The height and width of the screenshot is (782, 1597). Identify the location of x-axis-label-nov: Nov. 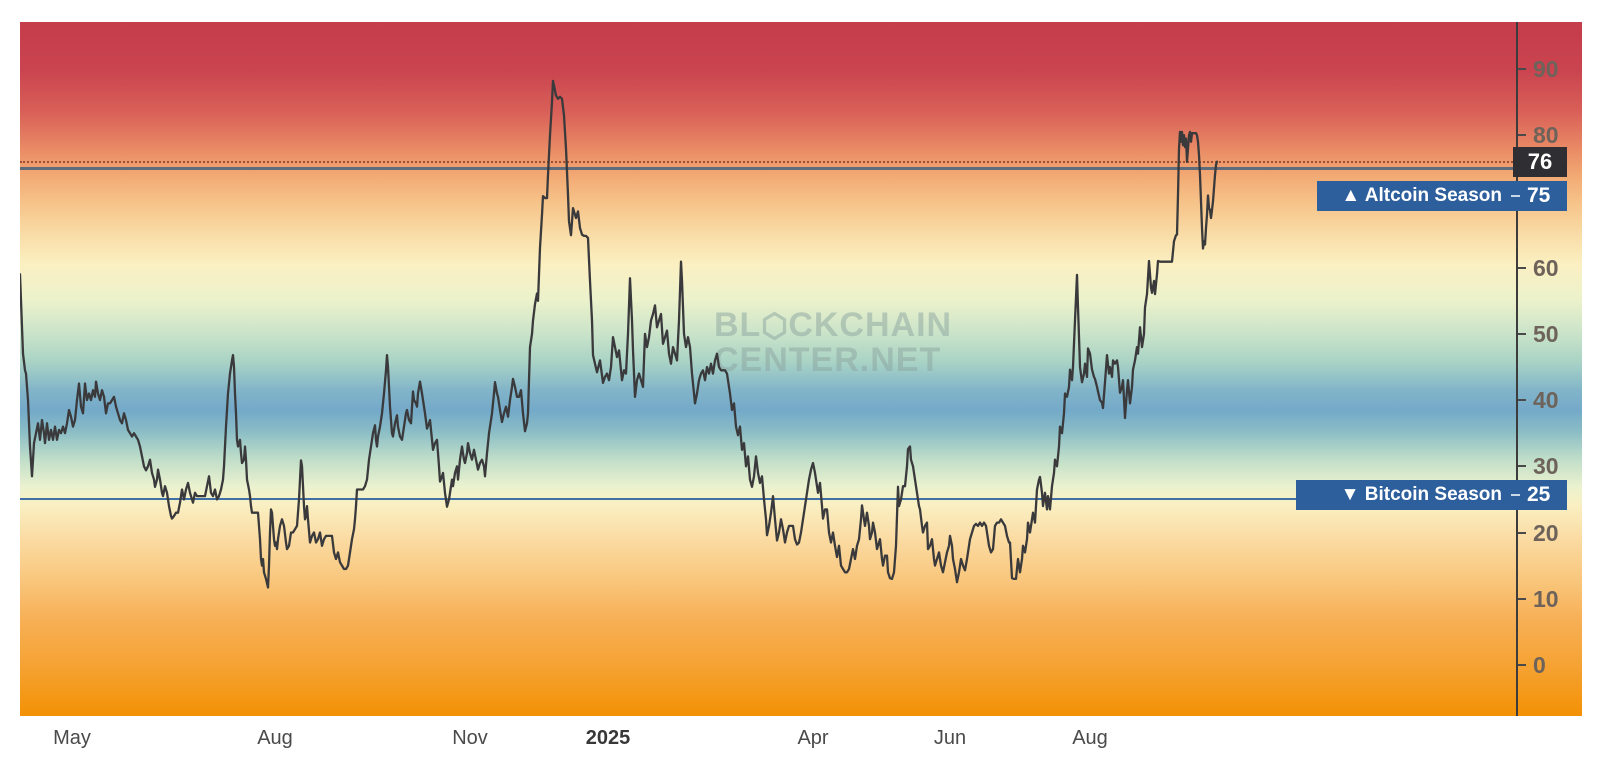
(470, 738).